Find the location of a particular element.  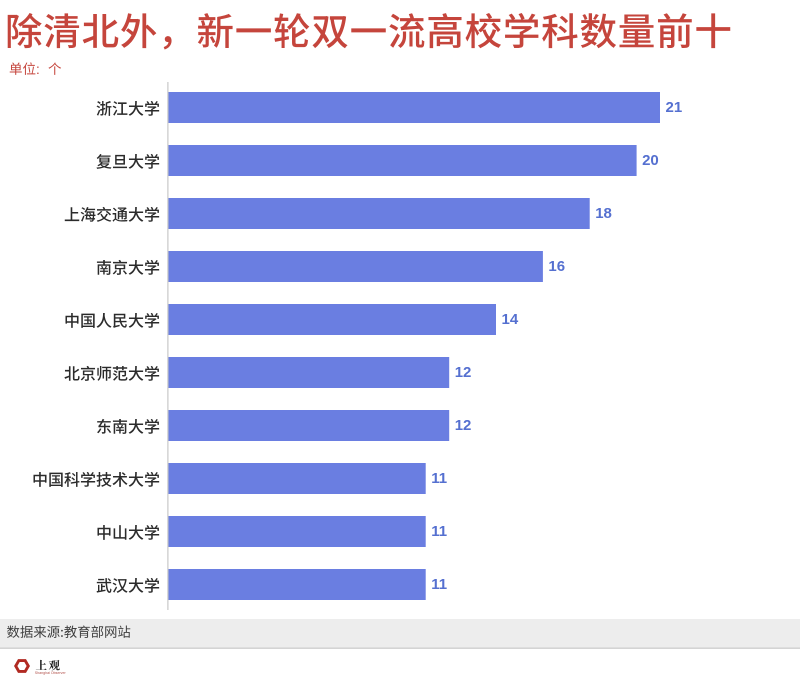

svg-text: 18 is located at coordinates (603, 213).